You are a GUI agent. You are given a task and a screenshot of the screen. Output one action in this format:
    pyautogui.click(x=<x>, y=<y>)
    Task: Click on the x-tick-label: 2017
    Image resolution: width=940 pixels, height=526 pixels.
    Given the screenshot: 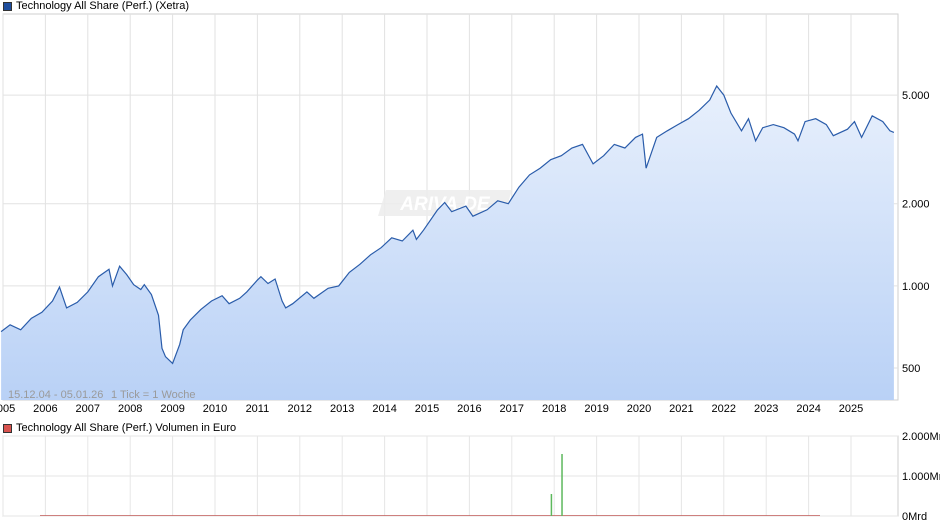 What is the action you would take?
    pyautogui.click(x=512, y=409)
    